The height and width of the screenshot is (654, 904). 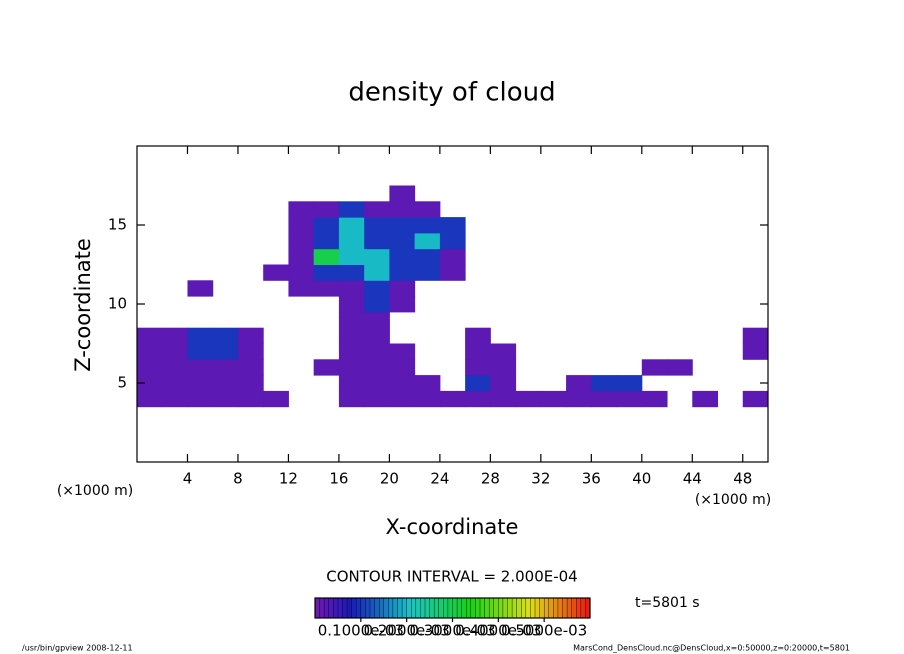 I want to click on x-tick-label: 24, so click(x=439, y=479).